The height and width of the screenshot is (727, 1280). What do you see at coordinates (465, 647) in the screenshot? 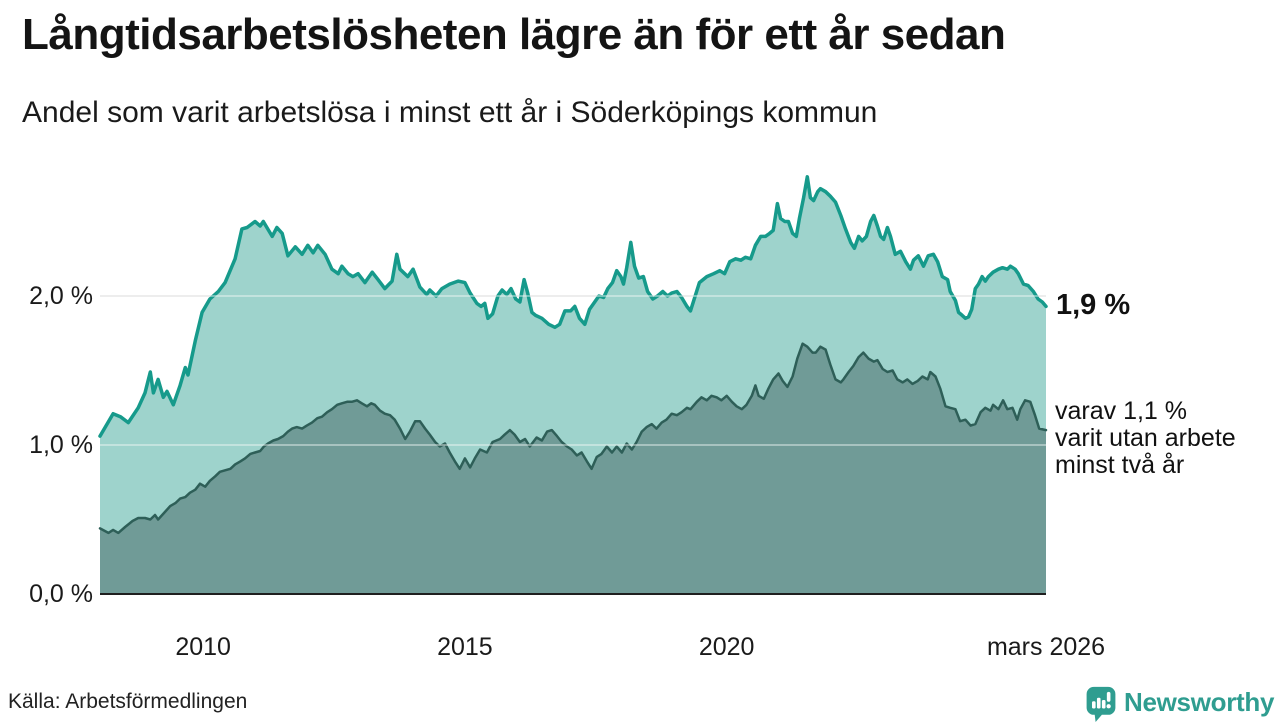
I see `x-axis-label-2015: 2015` at bounding box center [465, 647].